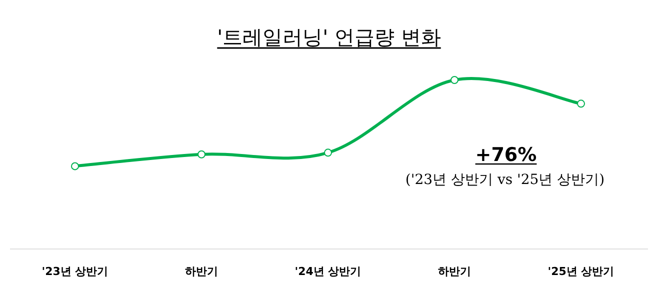  Describe the element at coordinates (581, 271) in the screenshot. I see `x-tick-label: '25년 상반기` at that location.